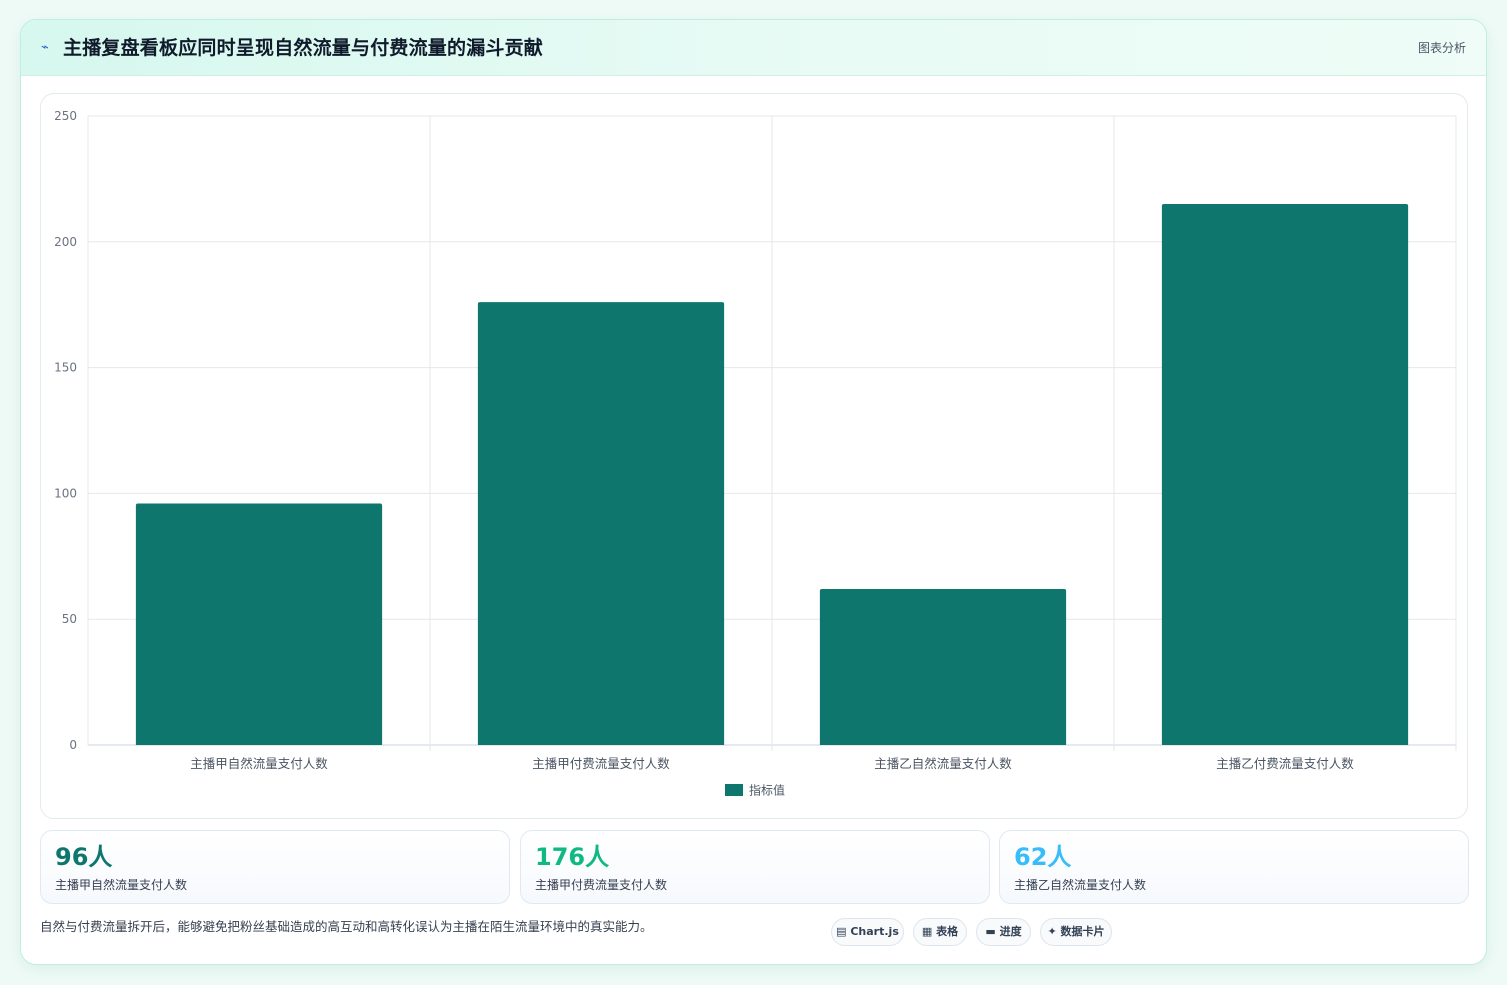 This screenshot has width=1507, height=985. Describe the element at coordinates (734, 790) in the screenshot. I see `legend-swatch` at that location.